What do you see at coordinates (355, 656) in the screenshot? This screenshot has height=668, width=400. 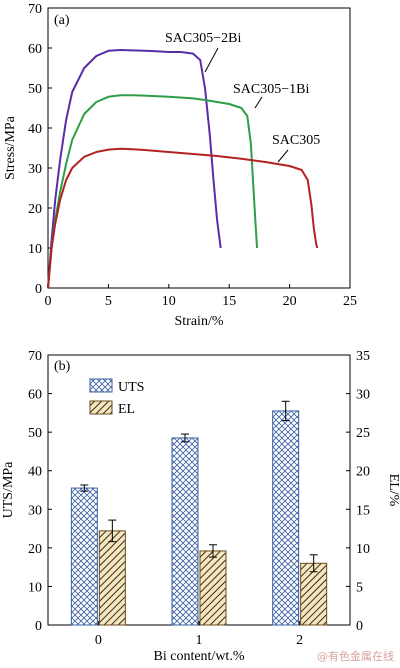 I see `watermark: @有色金属在线` at bounding box center [355, 656].